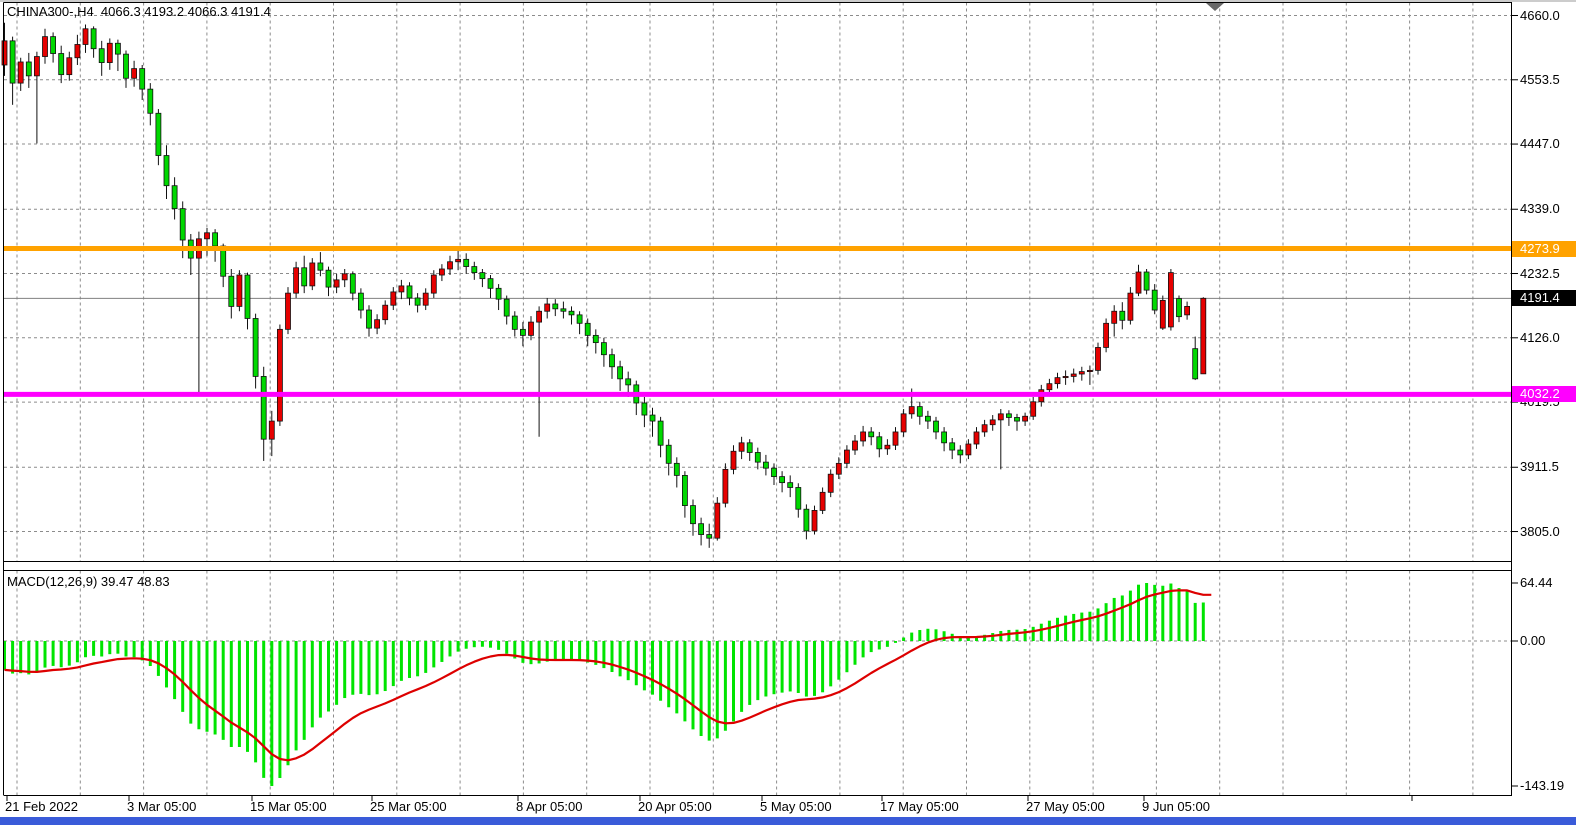 The width and height of the screenshot is (1576, 825). I want to click on price-tick-label: 4232.5, so click(1540, 273).